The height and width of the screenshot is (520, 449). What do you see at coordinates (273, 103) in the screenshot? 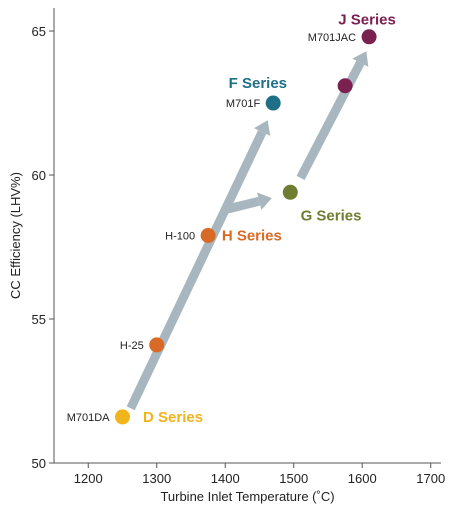
I see `data-point-m701f` at bounding box center [273, 103].